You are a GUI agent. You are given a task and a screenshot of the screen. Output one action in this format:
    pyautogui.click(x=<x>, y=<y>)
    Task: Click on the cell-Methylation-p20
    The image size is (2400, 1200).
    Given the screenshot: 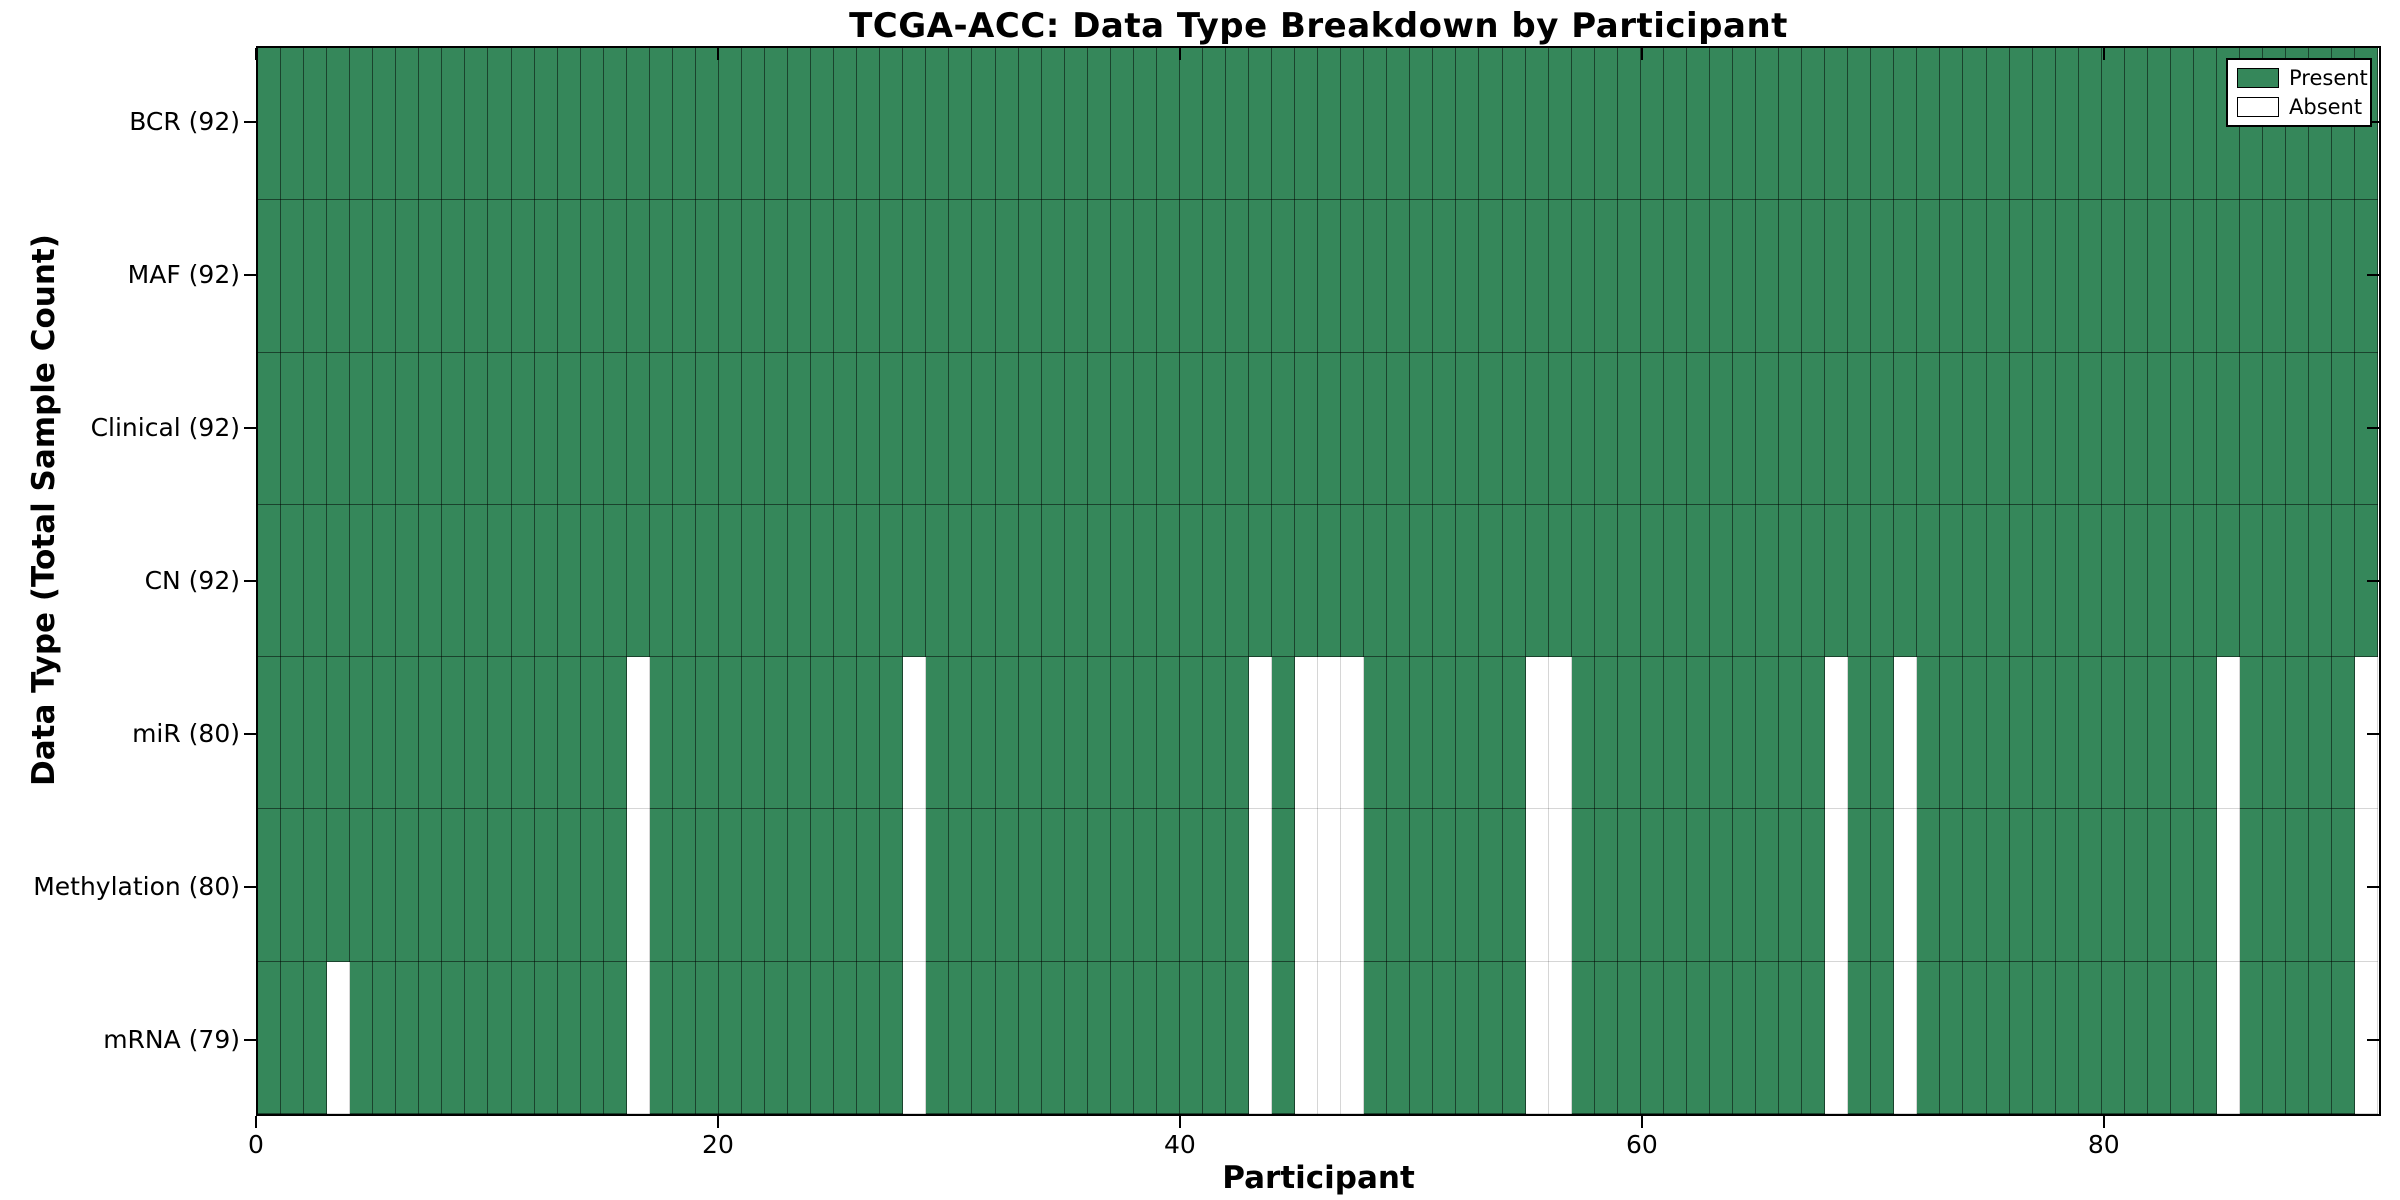 What is the action you would take?
    pyautogui.click(x=730, y=885)
    